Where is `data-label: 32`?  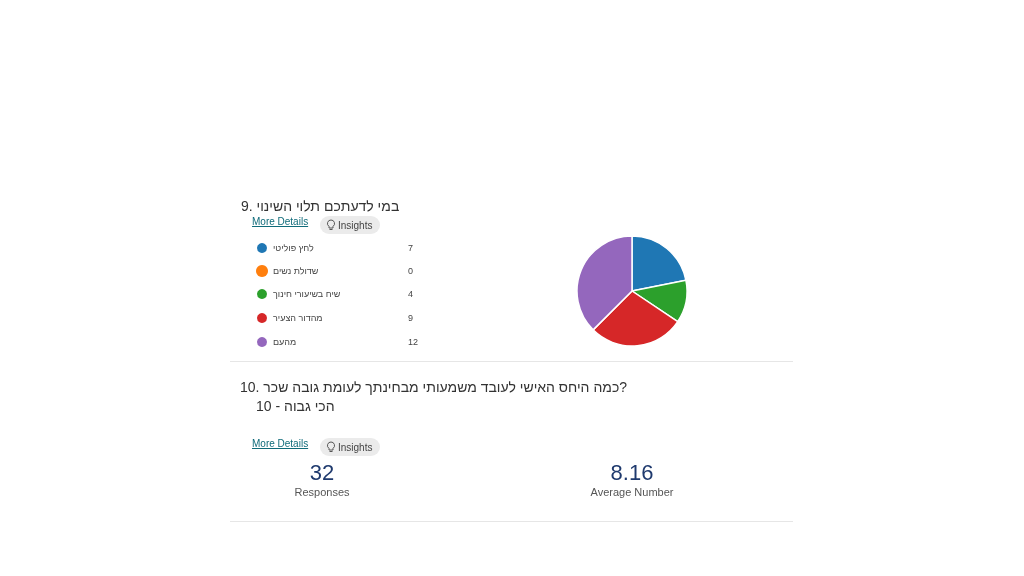
data-label: 32 is located at coordinates (322, 473).